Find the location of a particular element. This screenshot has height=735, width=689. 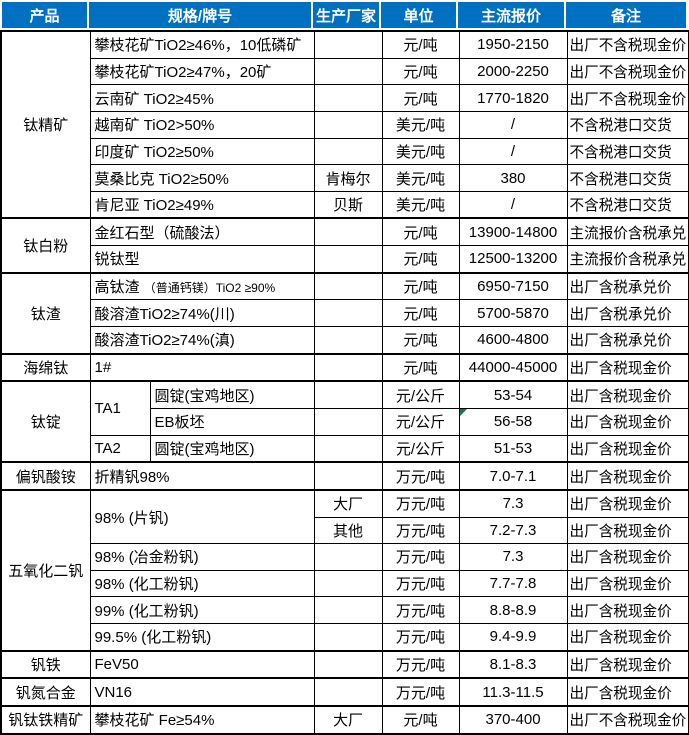

table-row: 钛白粉 金红石型（硫酸法） 元/吨 13900-14800 主流报价含税承兑 is located at coordinates (344, 245).